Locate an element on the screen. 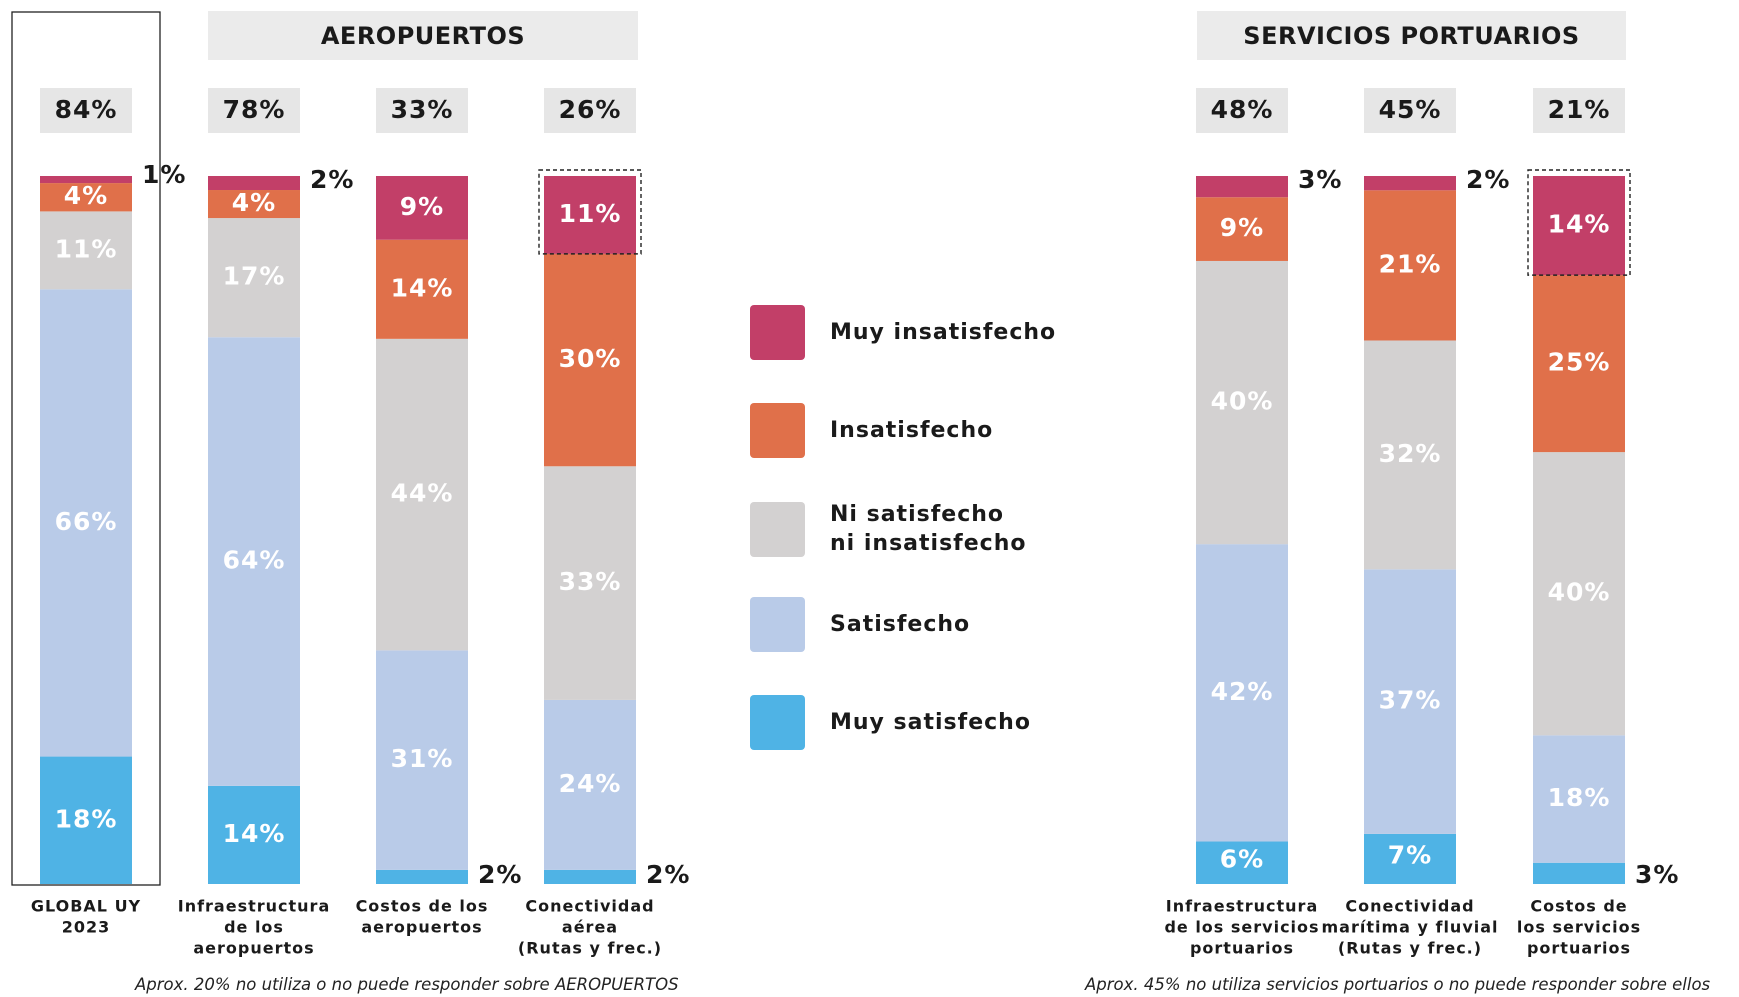 Image resolution: width=1739 pixels, height=997 pixels. header-percentage: 84% is located at coordinates (86, 109).